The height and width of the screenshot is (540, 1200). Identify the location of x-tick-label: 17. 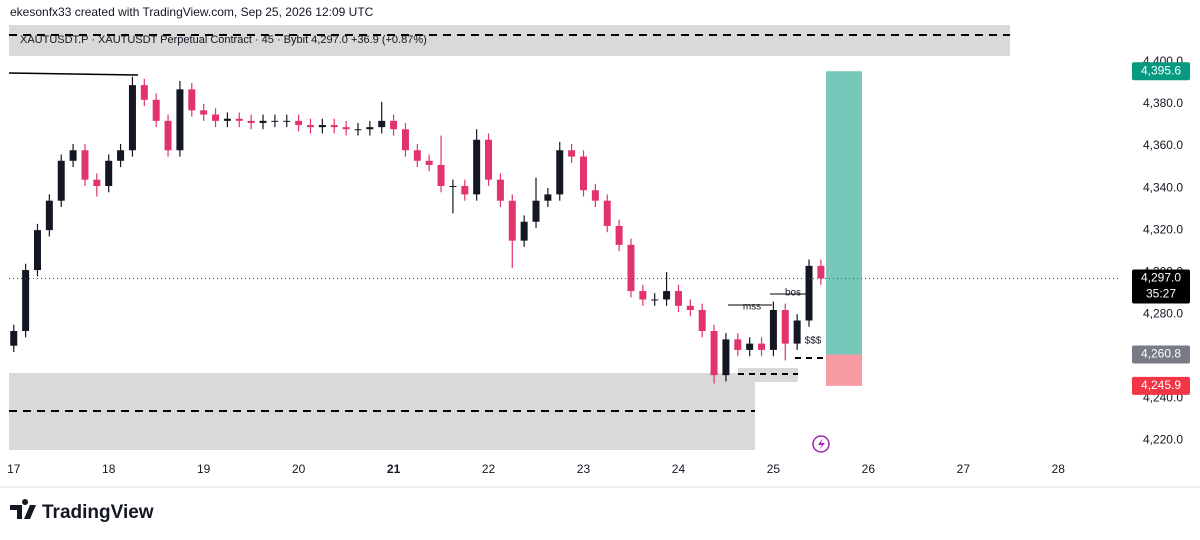
(14, 469).